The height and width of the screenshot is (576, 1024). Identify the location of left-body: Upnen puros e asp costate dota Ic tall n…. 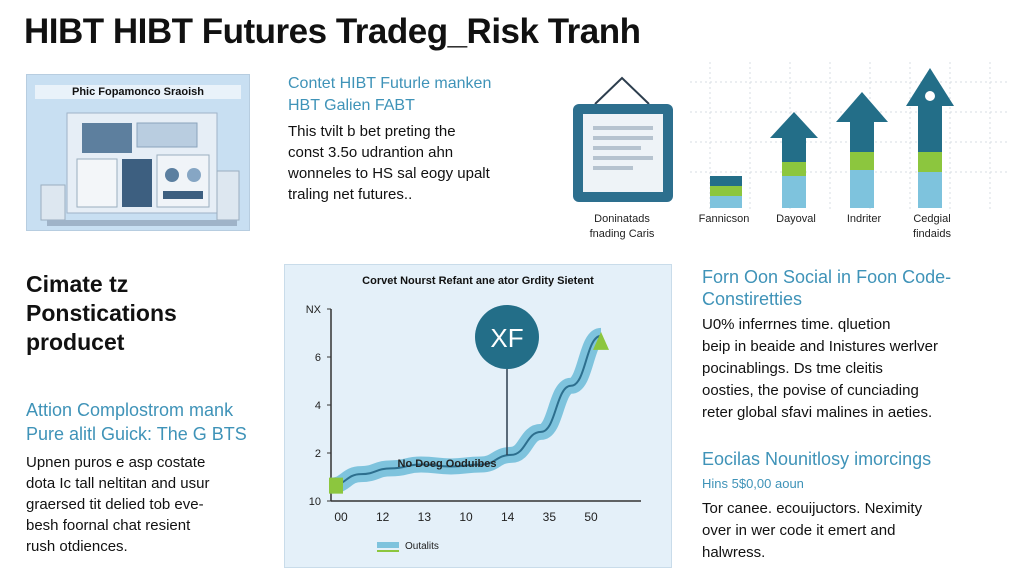
(117, 504).